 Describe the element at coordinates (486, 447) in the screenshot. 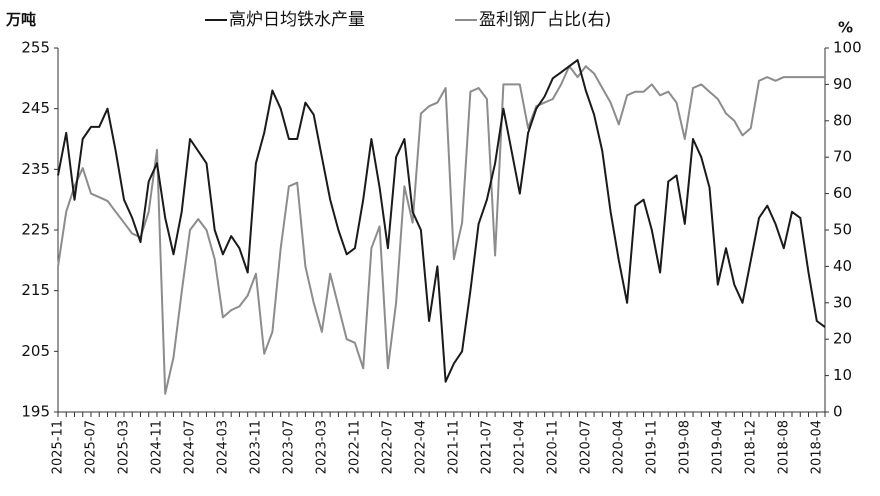

I see `x-tick-label: 2021-07` at that location.